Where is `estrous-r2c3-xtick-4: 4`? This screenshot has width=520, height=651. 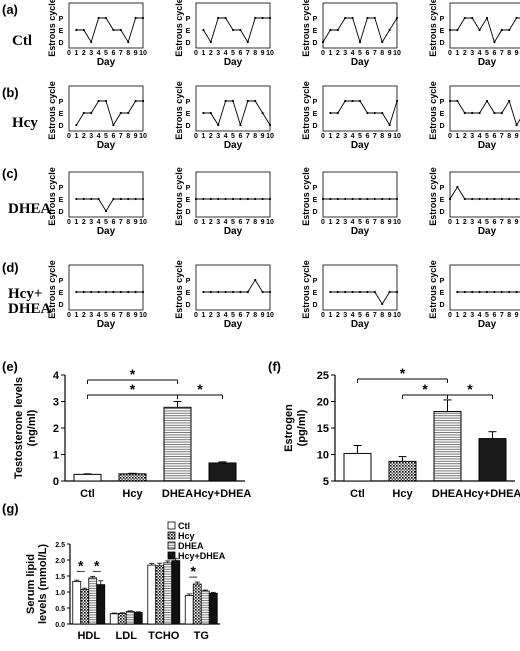 estrous-r2c3-xtick-4: 4 is located at coordinates (480, 222).